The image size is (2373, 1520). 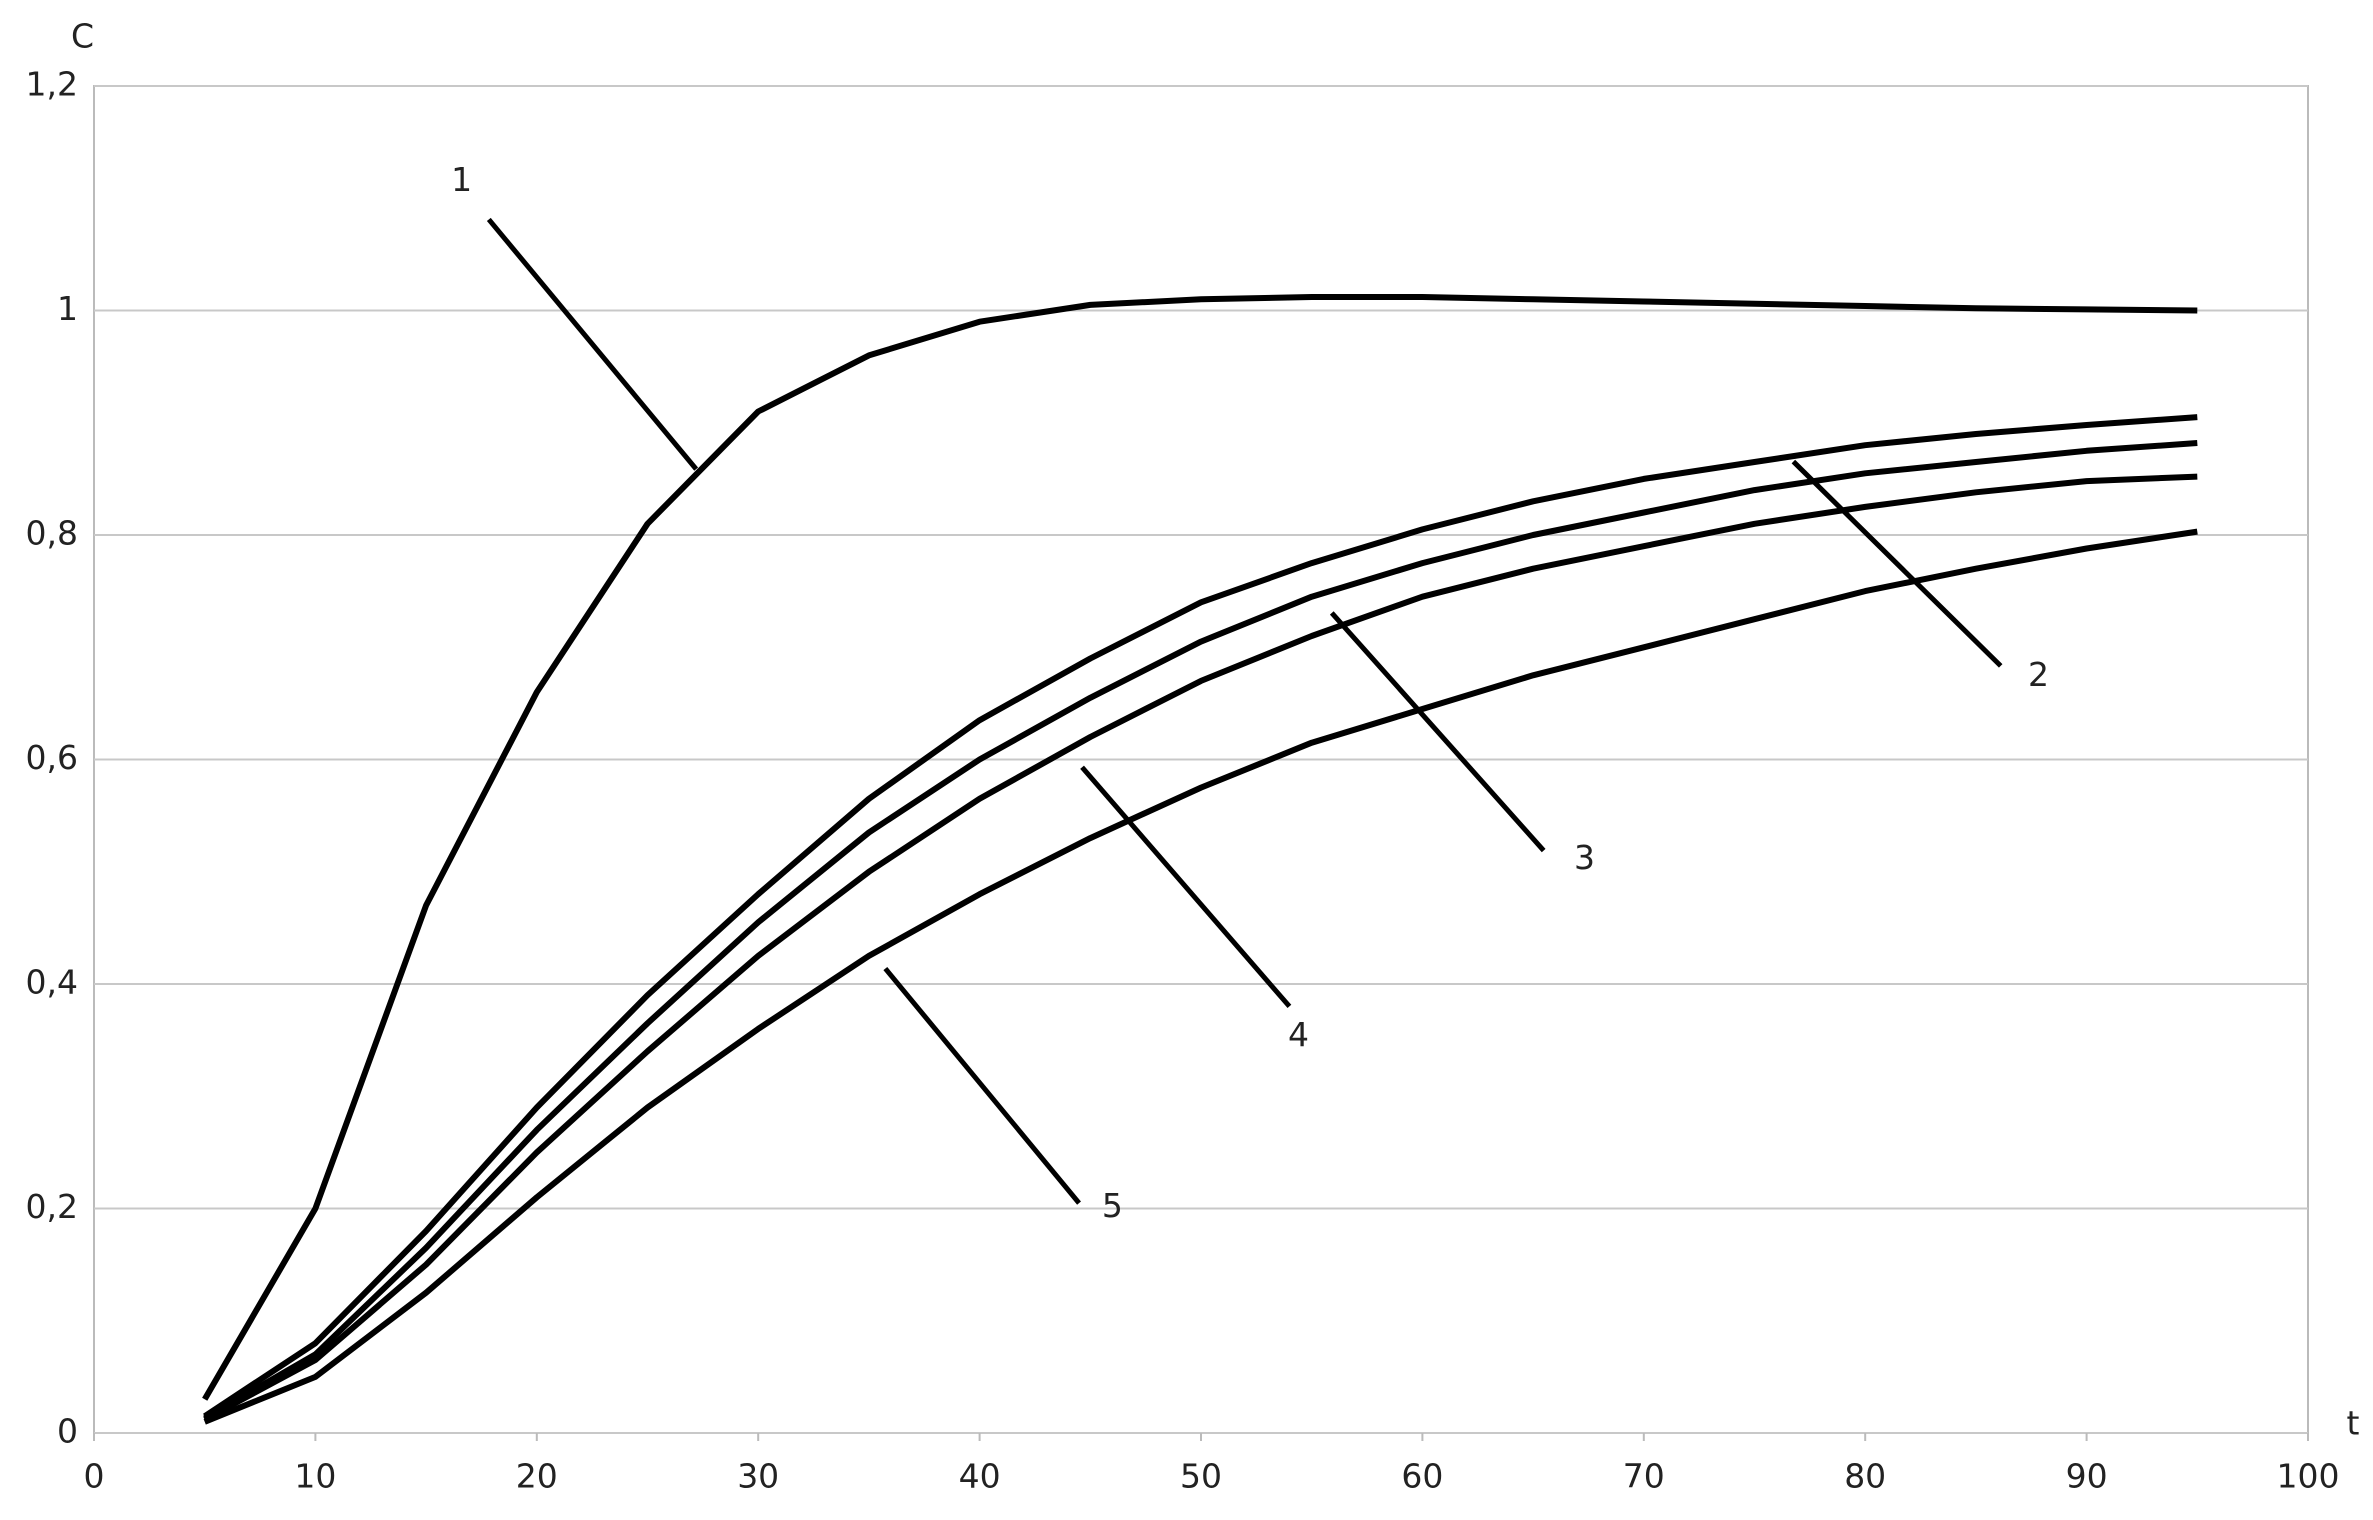 What do you see at coordinates (315, 1476) in the screenshot?
I see `x-tick-label: 10` at bounding box center [315, 1476].